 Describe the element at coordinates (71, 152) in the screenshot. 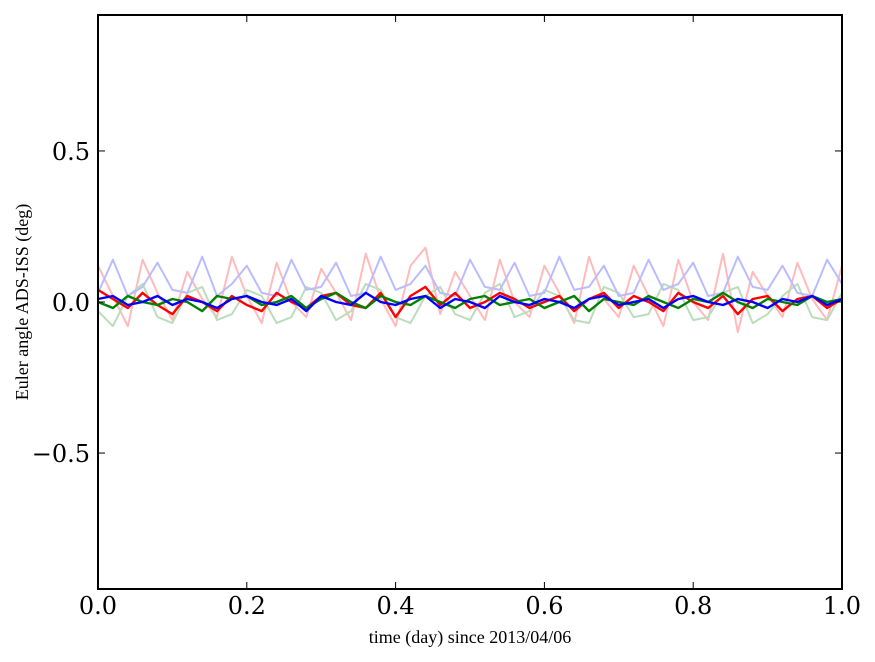

I see `y-tick-label: 0.5` at that location.